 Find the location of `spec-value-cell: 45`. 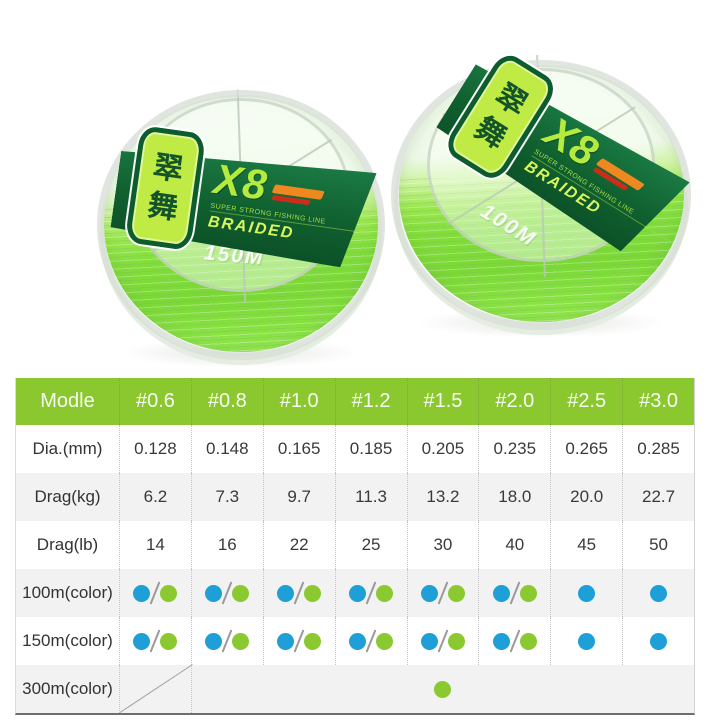

spec-value-cell: 45 is located at coordinates (586, 545).